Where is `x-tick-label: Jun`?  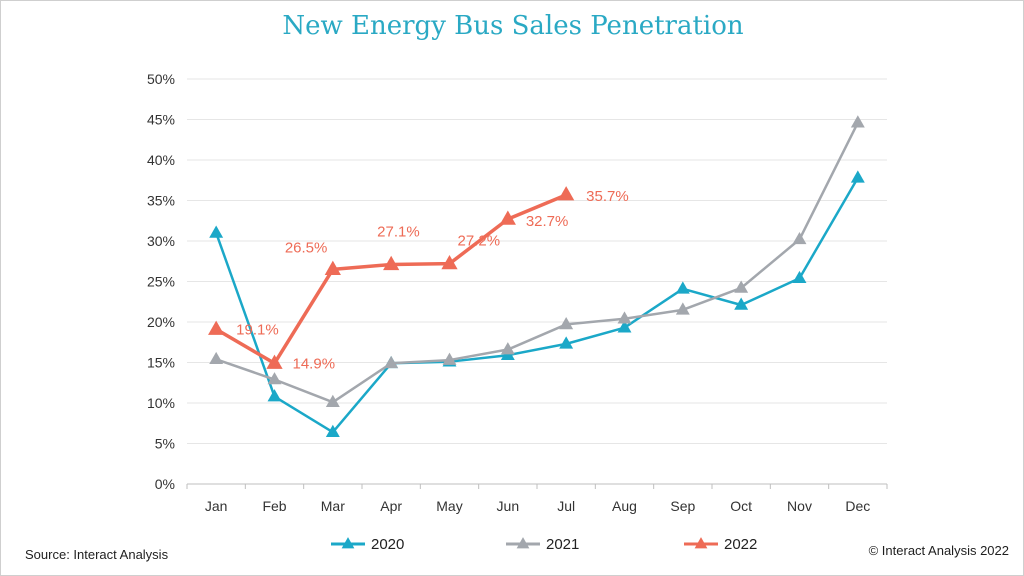
x-tick-label: Jun is located at coordinates (508, 506).